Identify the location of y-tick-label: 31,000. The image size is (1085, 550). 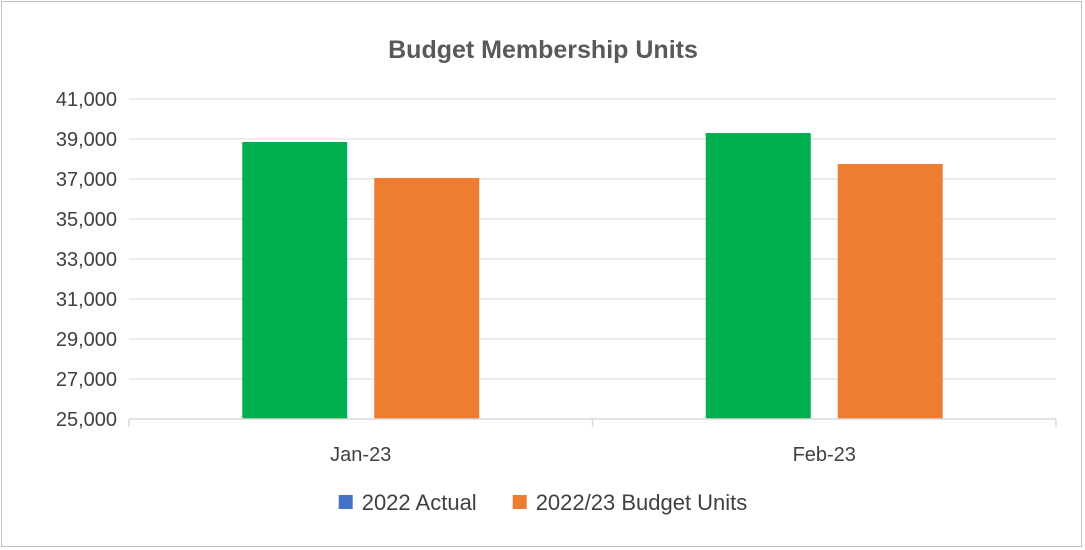
(86, 300).